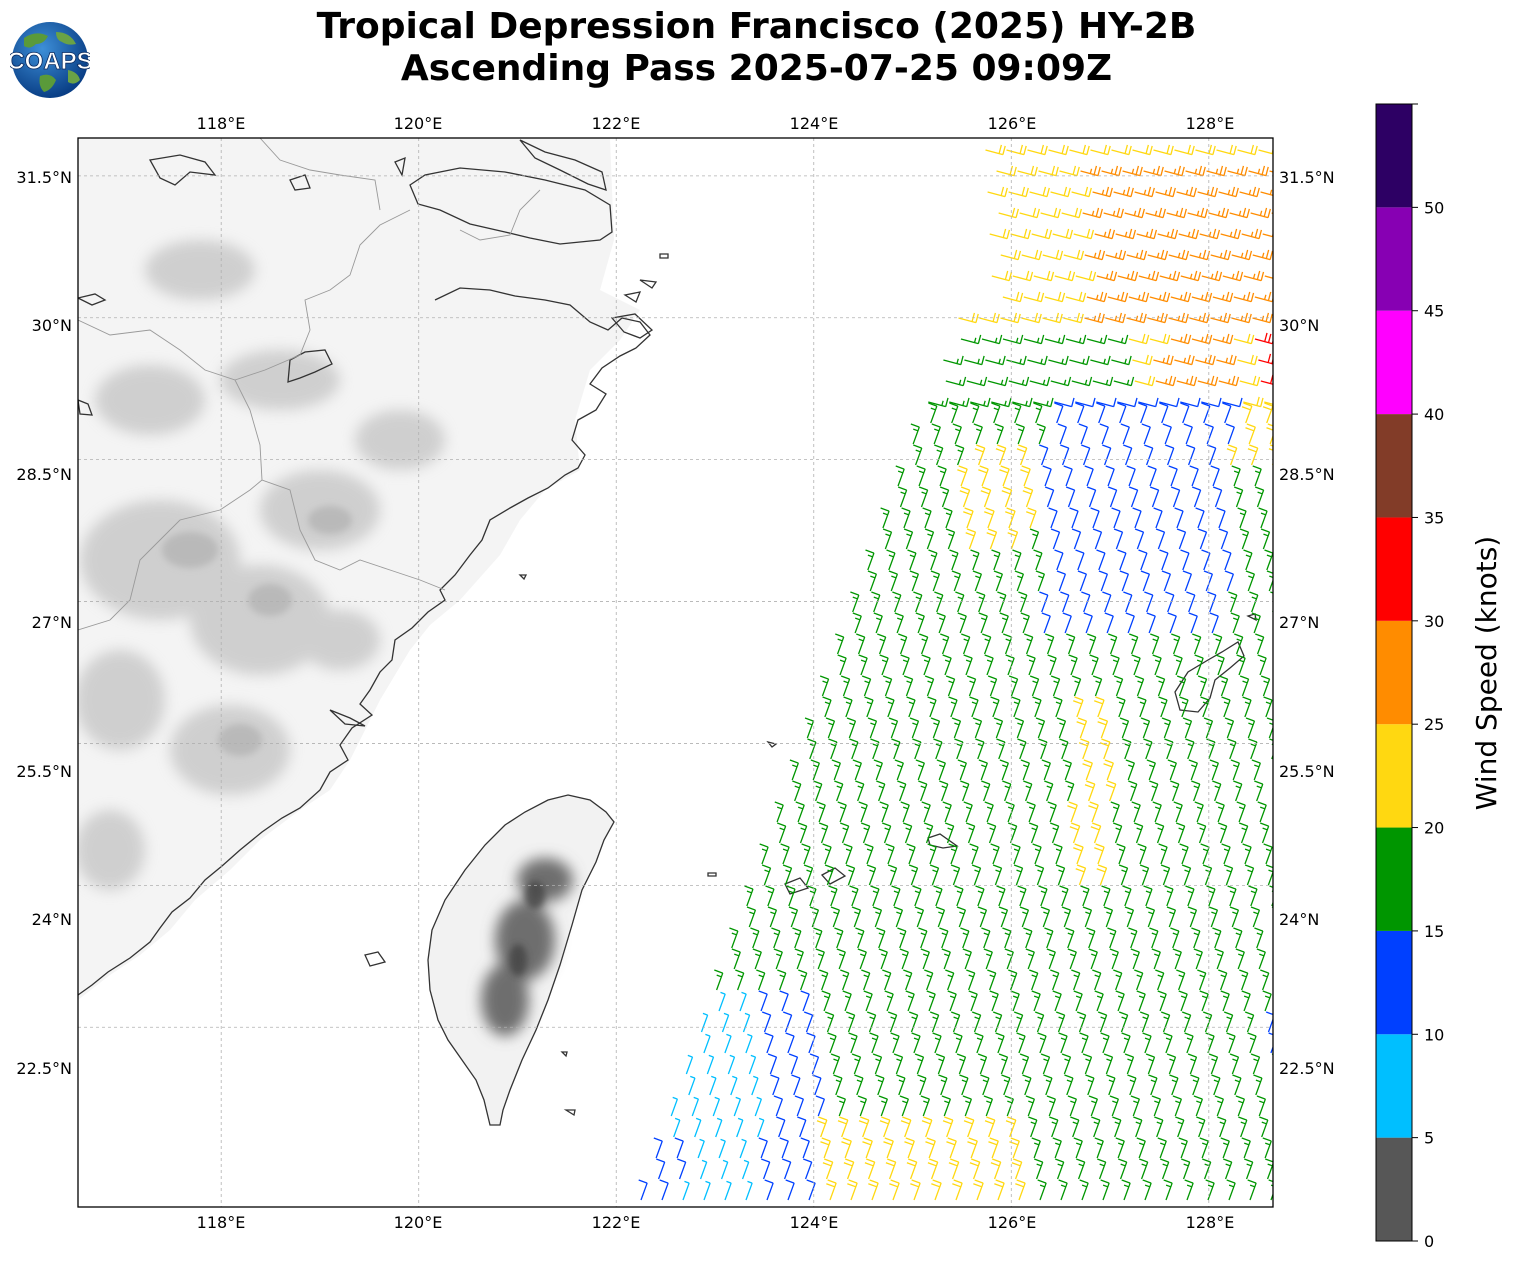 The height and width of the screenshot is (1264, 1513). What do you see at coordinates (52, 919) in the screenshot?
I see `lat-tick-label: 24°N` at bounding box center [52, 919].